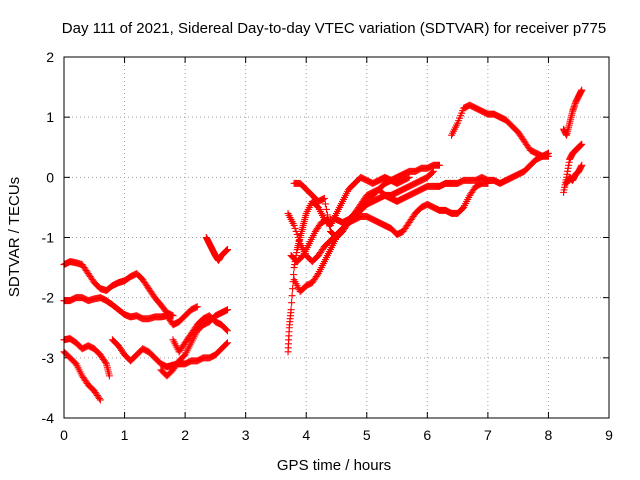 The image size is (640, 480). Describe the element at coordinates (125, 435) in the screenshot. I see `x-tick-label: 1` at that location.